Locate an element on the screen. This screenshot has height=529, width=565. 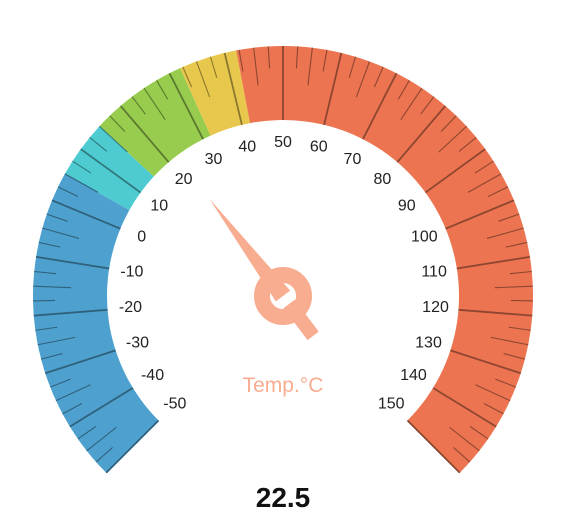
tick-label: 0 is located at coordinates (141, 237).